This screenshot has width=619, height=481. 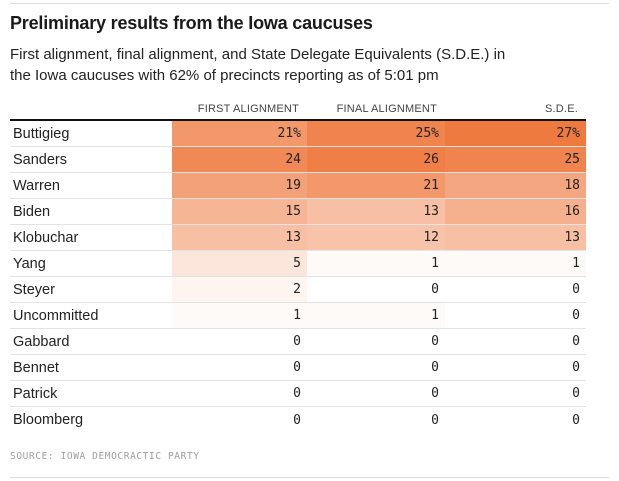 What do you see at coordinates (239, 289) in the screenshot?
I see `value-cell: 2` at bounding box center [239, 289].